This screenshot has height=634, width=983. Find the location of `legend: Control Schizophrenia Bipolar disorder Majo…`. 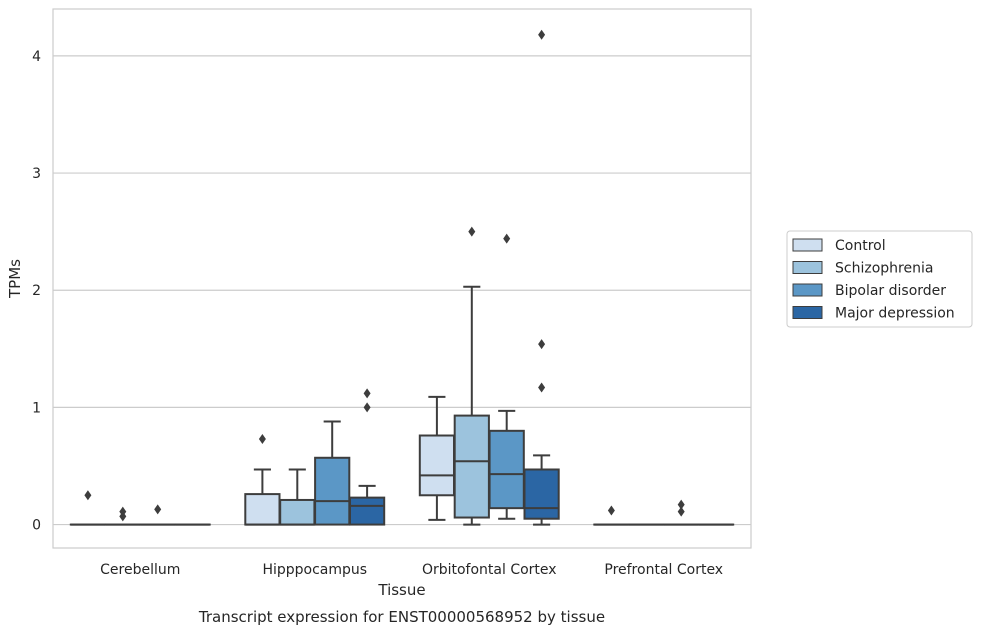

legend: Control Schizophrenia Bipolar disorder Majo… is located at coordinates (879, 279).